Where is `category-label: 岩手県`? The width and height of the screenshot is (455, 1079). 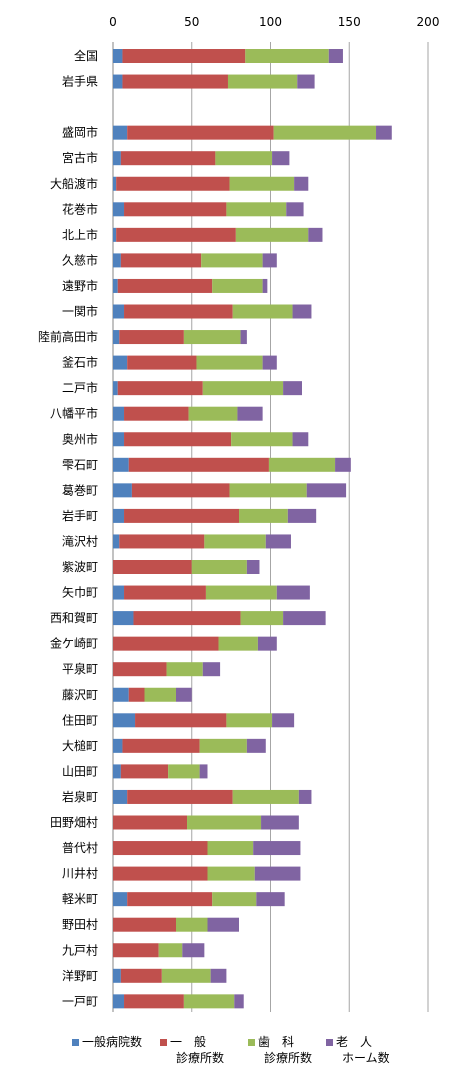 category-label: 岩手県 is located at coordinates (80, 81).